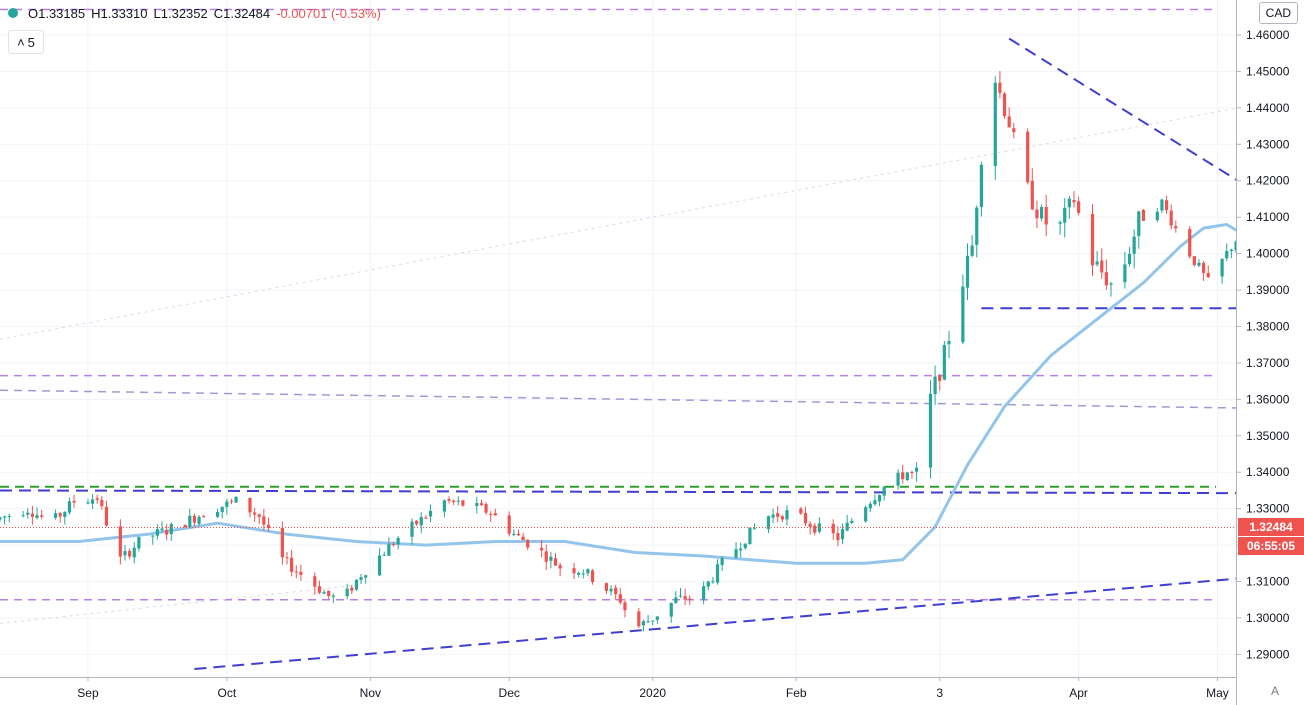 This screenshot has height=705, width=1304. I want to click on time-tick-label: Feb, so click(796, 693).